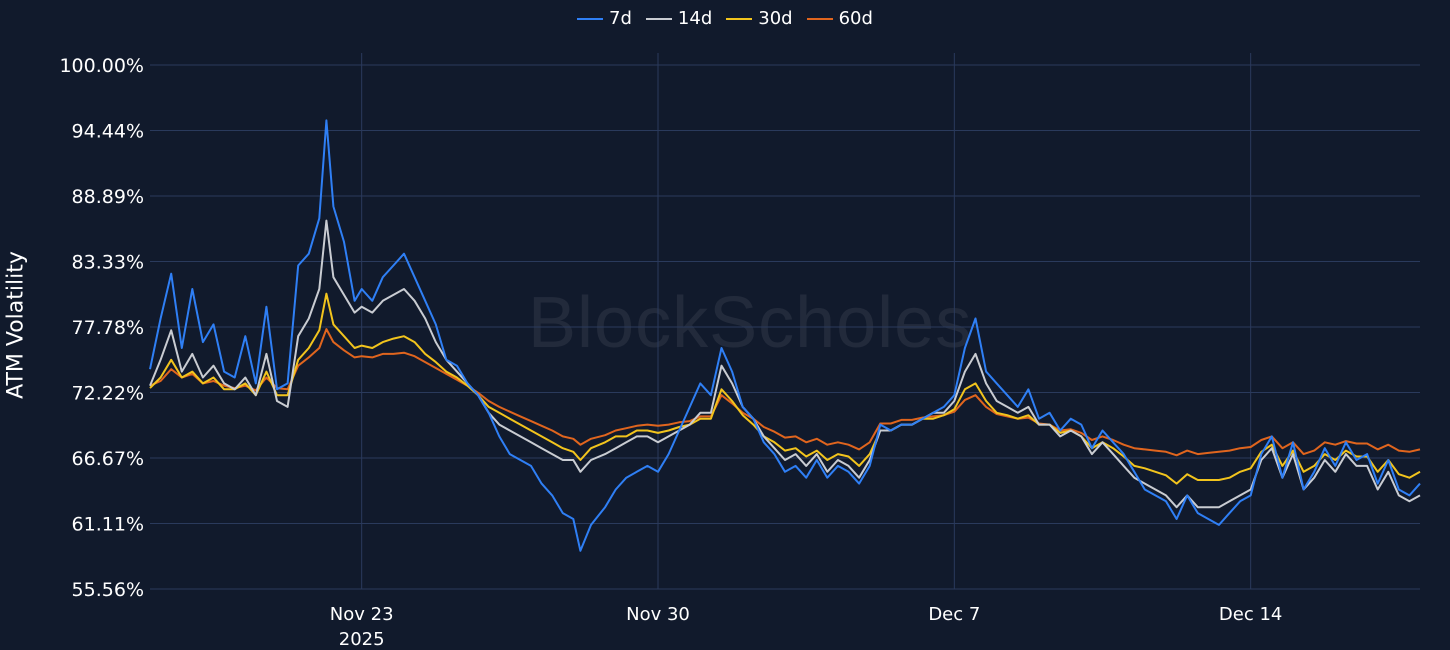 Image resolution: width=1450 pixels, height=650 pixels. Describe the element at coordinates (954, 614) in the screenshot. I see `x-tick-label: Dec 7` at that location.